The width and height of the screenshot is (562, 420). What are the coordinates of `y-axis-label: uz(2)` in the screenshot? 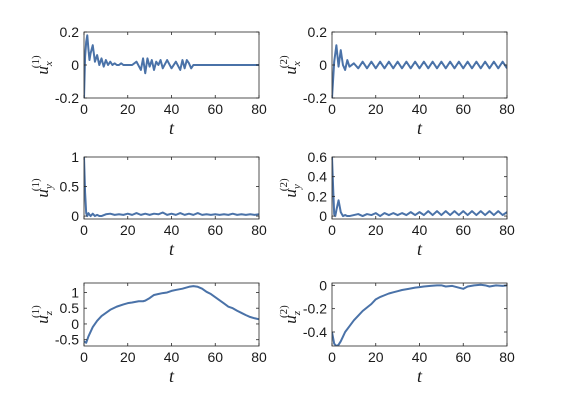 It's located at (290, 314).